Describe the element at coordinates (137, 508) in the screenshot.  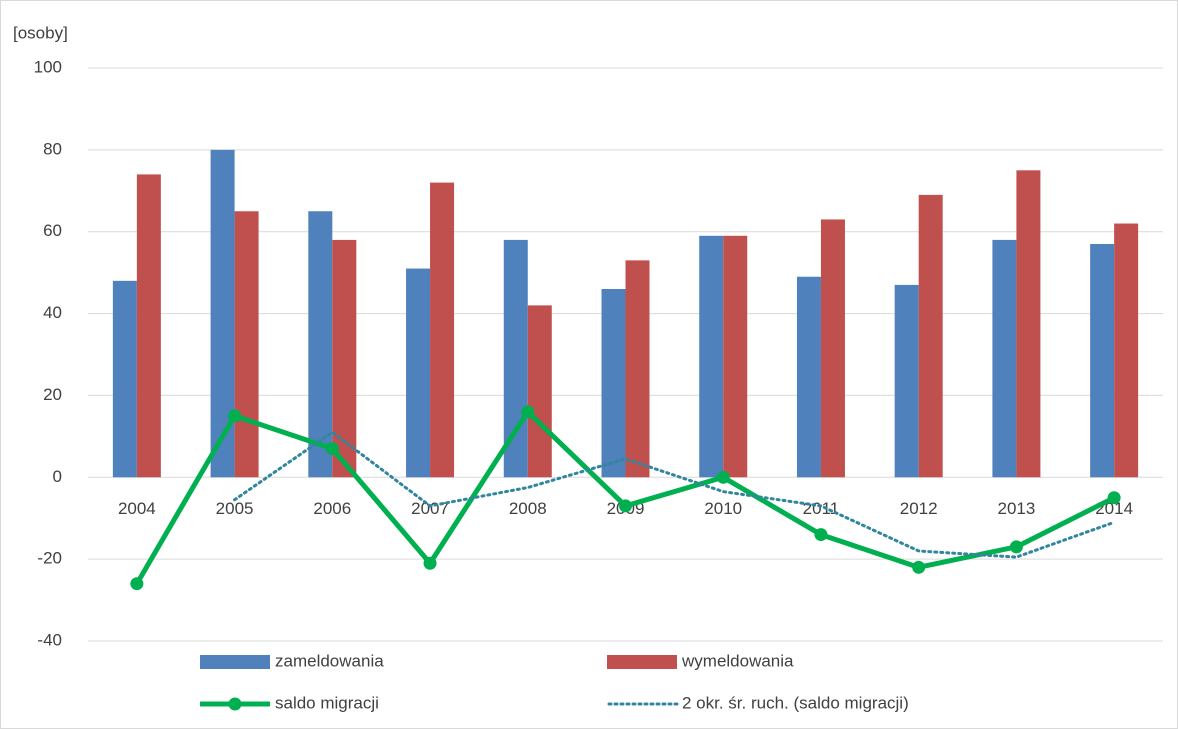
I see `x-tick-label: 2004` at that location.